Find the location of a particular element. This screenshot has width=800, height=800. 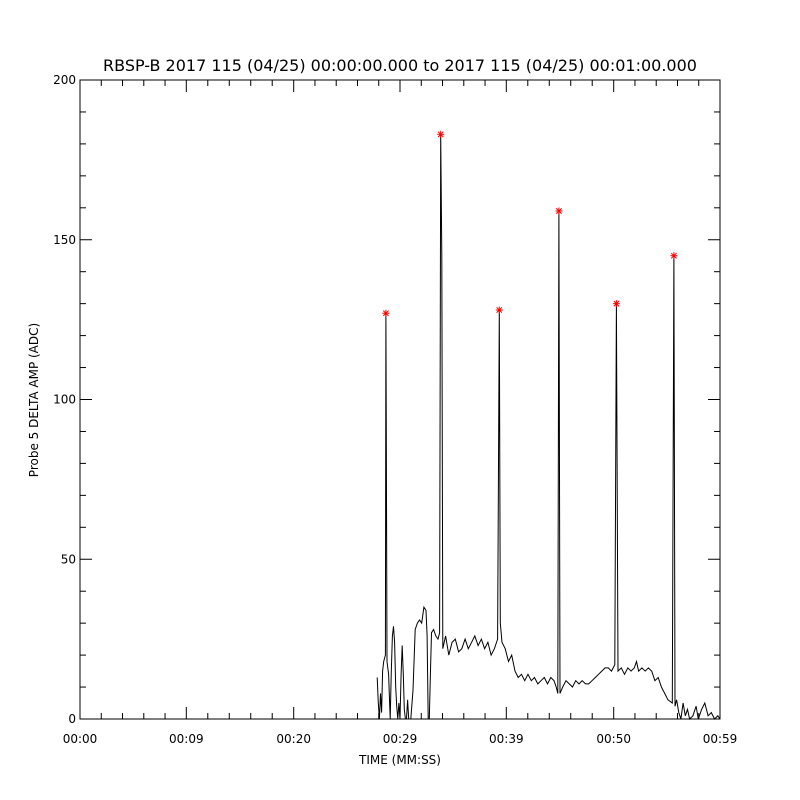

x-tick-label: 00:09 is located at coordinates (186, 739).